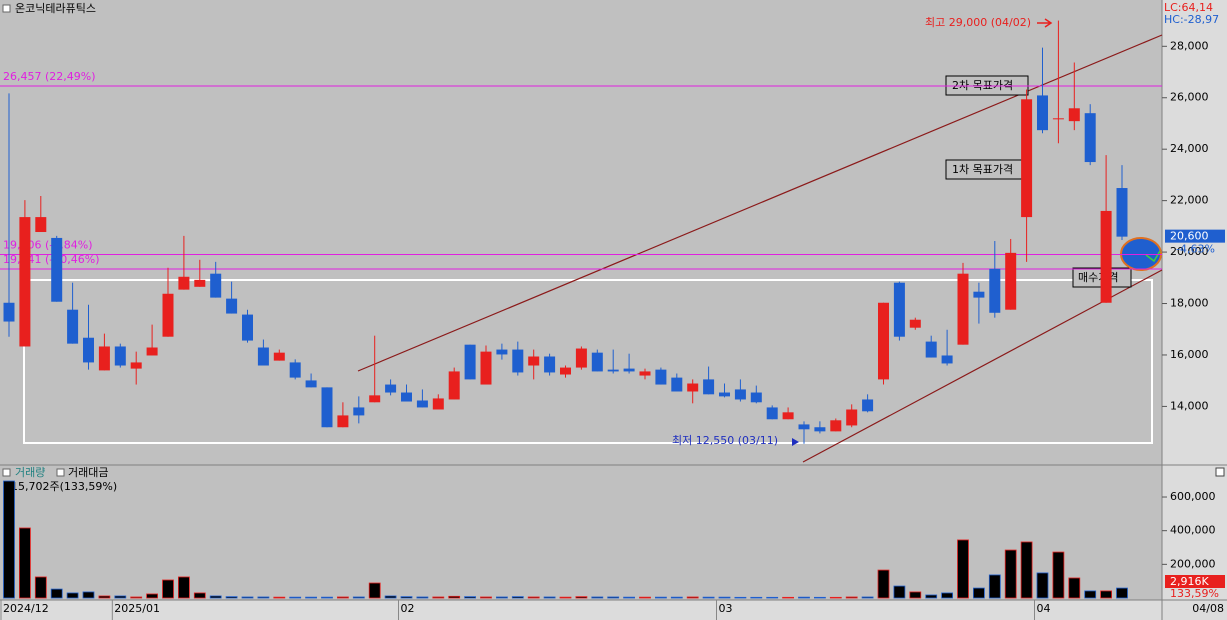 This screenshot has height=620, width=1227. What do you see at coordinates (47, 244) in the screenshot?
I see `reference-label: 19,906 (-7,84%)` at bounding box center [47, 244].